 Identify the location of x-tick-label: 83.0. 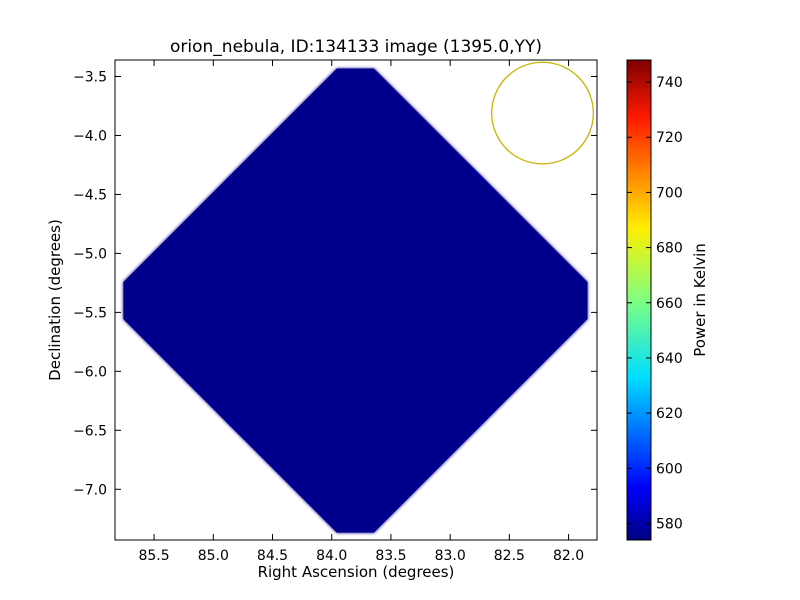
(450, 556).